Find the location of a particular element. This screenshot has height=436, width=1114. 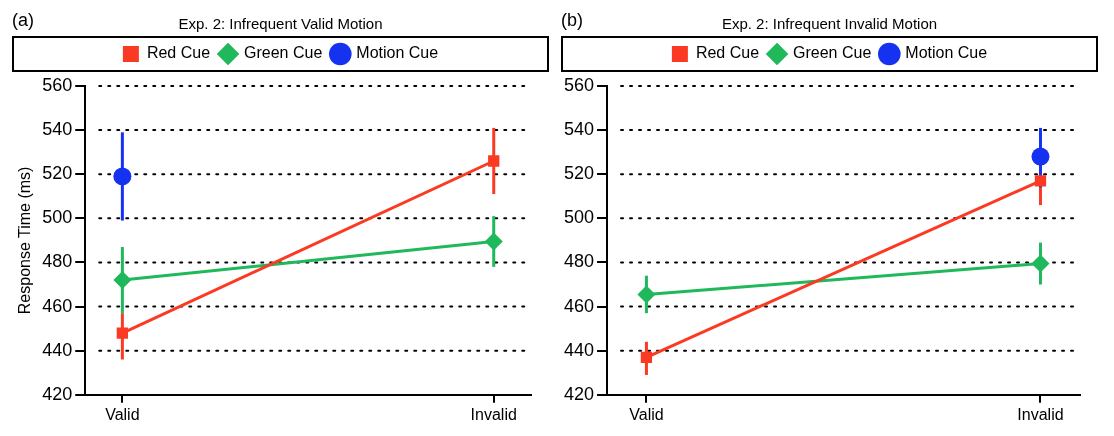

chart-title: Exp. 2: Infrequent Valid Motion is located at coordinates (280, 24).